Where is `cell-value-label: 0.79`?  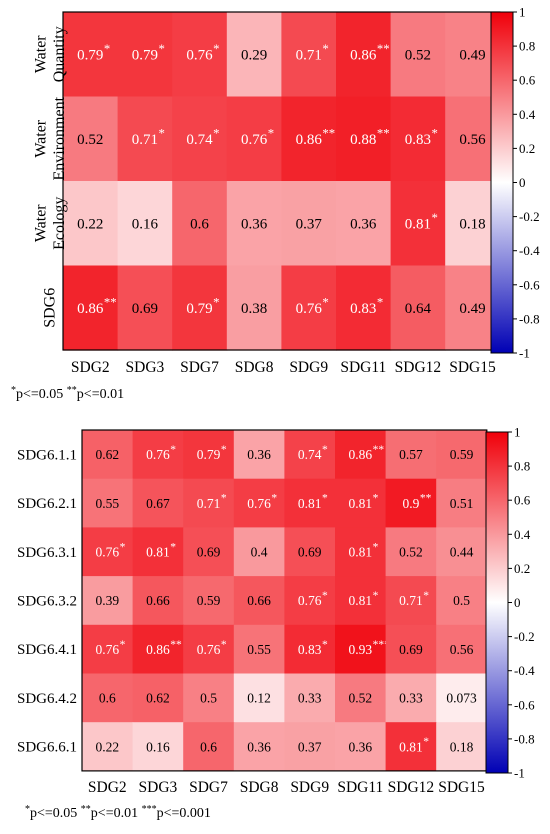 cell-value-label: 0.79 is located at coordinates (209, 454).